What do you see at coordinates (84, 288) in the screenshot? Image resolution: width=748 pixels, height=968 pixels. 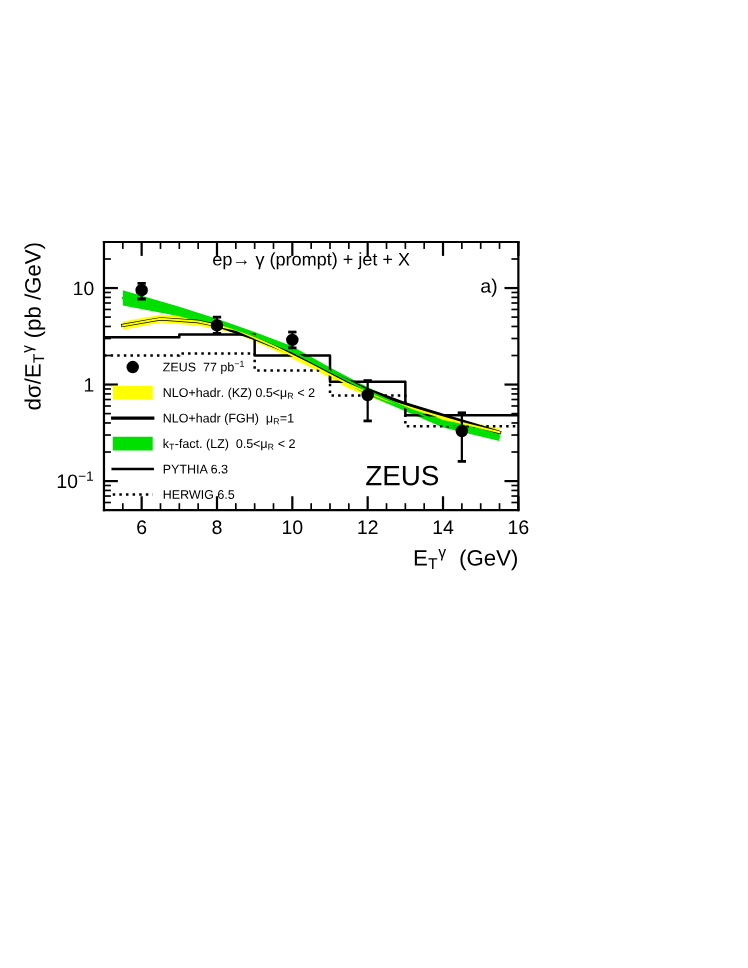 I see `y-tick-label: 10` at bounding box center [84, 288].